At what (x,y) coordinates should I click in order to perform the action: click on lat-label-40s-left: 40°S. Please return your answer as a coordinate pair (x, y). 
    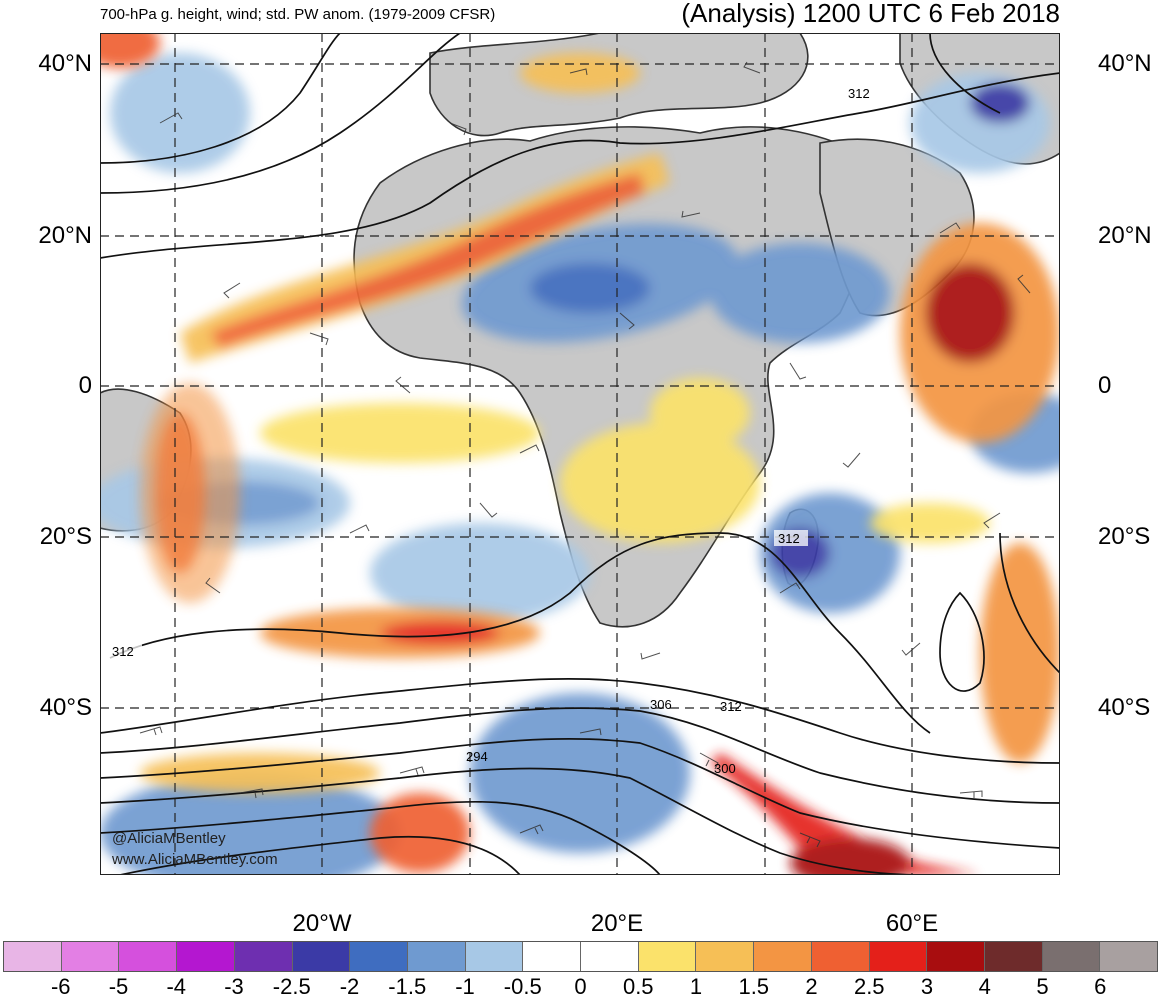
    Looking at the image, I should click on (65, 707).